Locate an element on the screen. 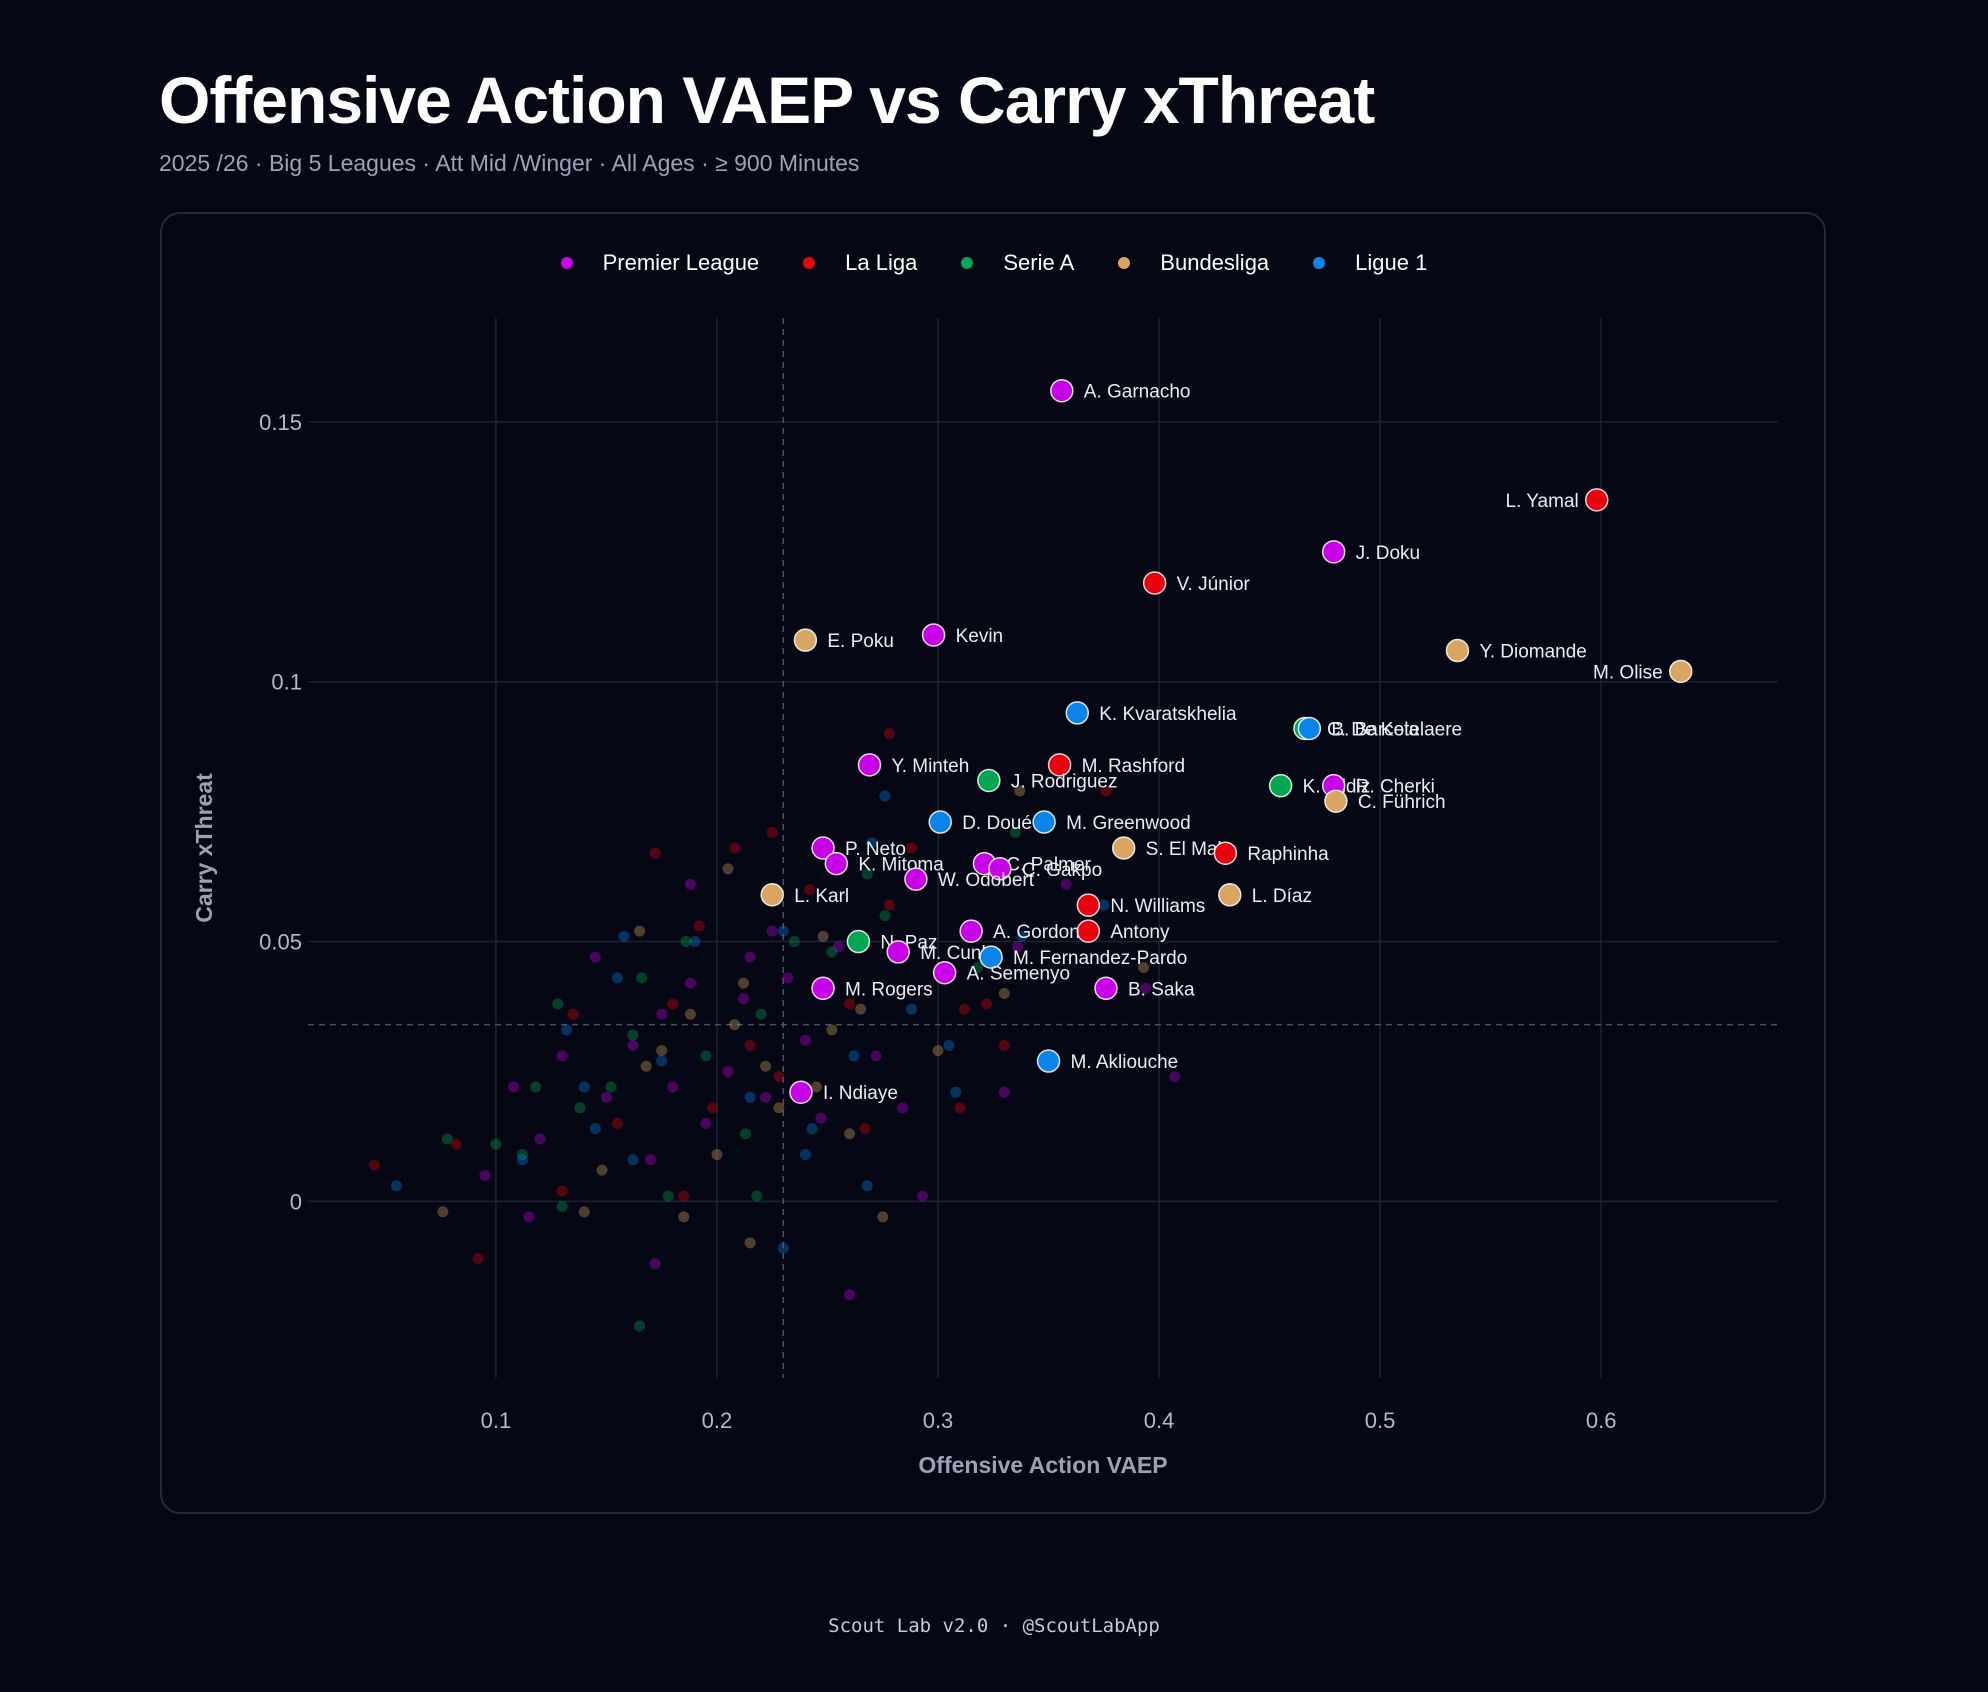 The width and height of the screenshot is (1988, 1692). player-point-y-diomande is located at coordinates (1457, 650).